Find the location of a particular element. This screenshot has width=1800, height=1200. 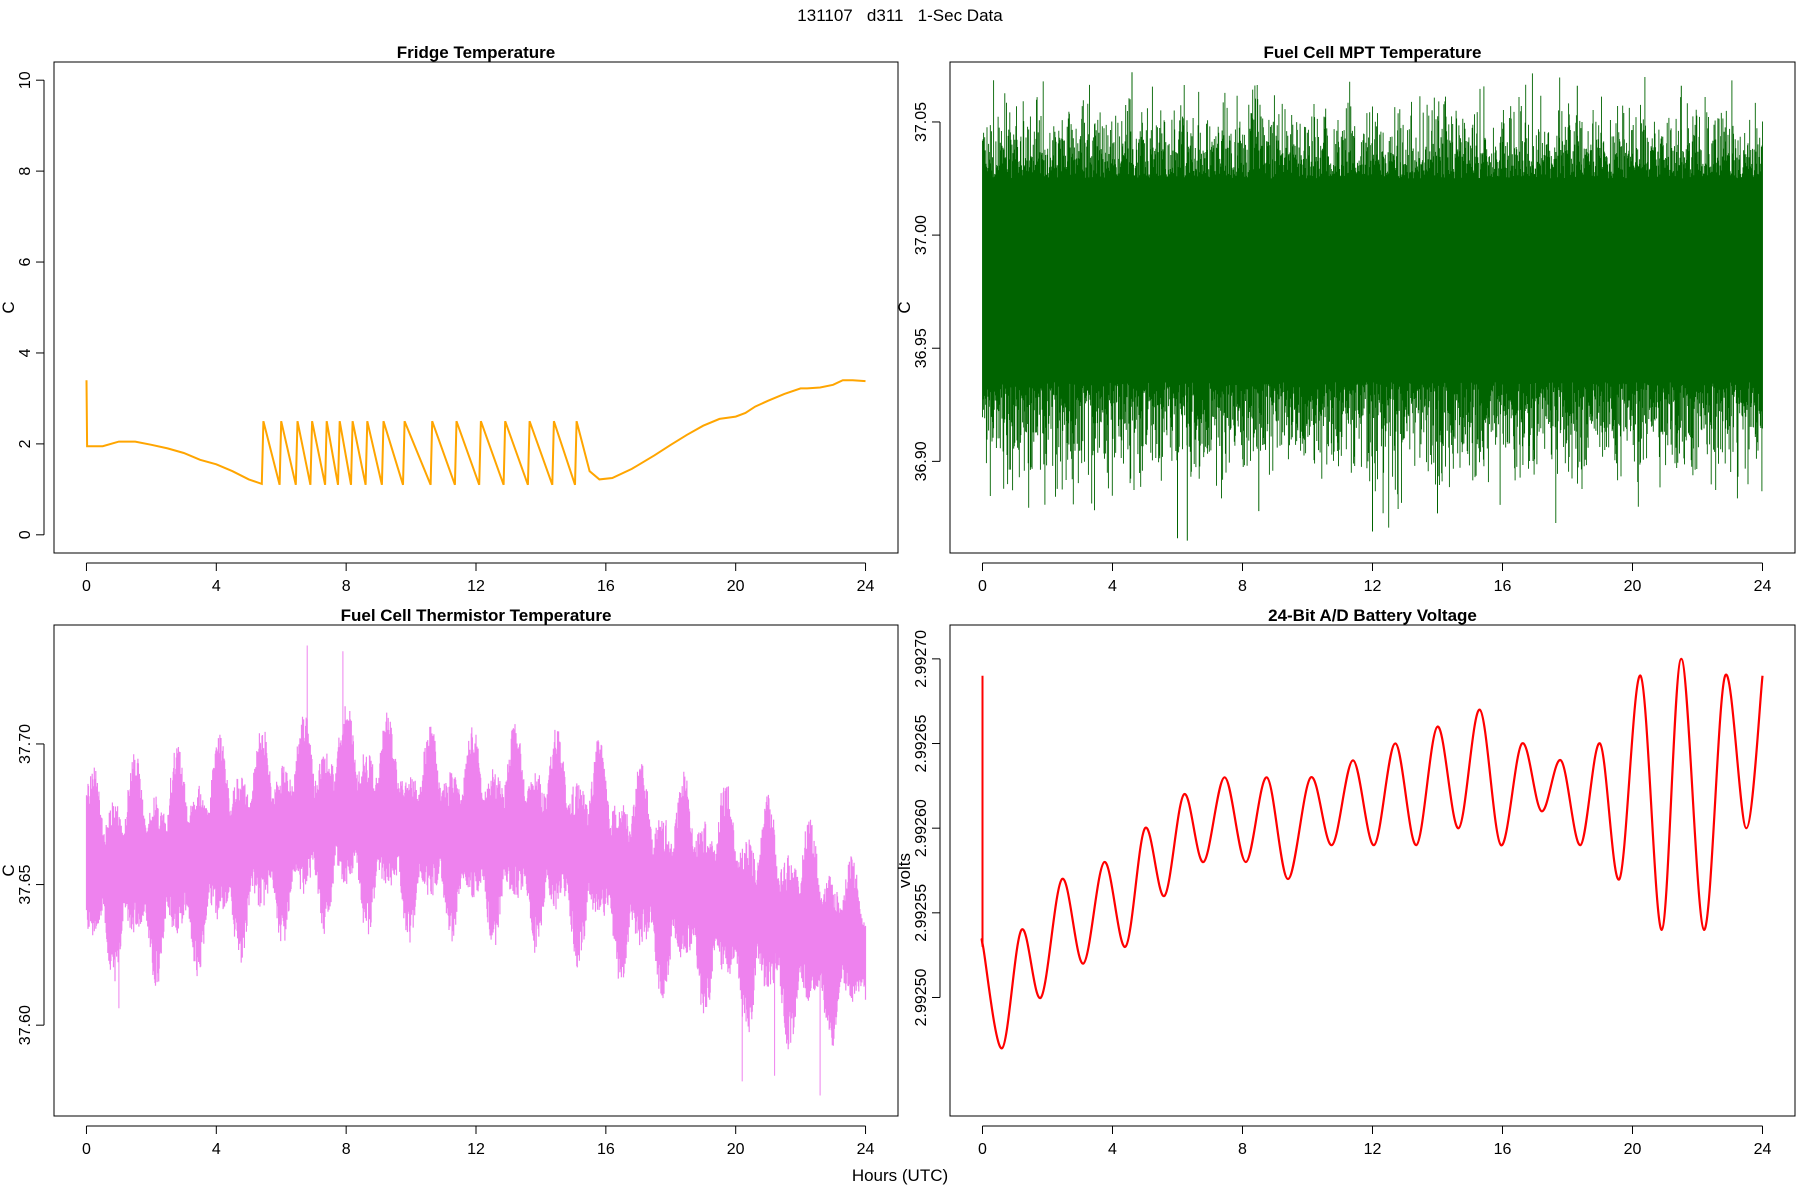

y-tick-label: 36.95 is located at coordinates (921, 348).